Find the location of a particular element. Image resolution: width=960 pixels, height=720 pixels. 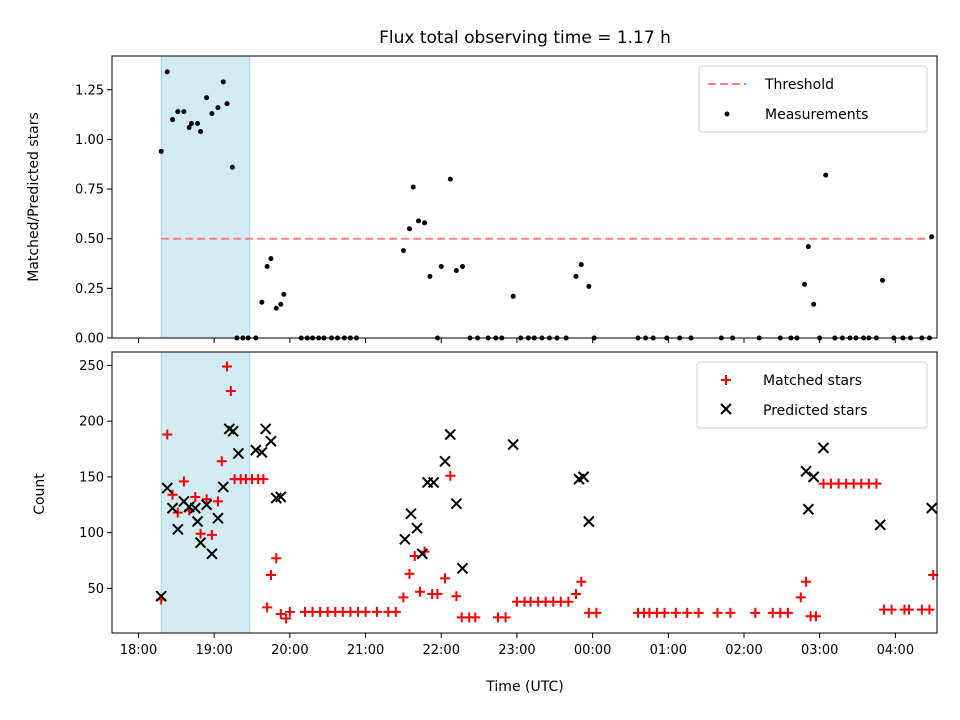

y-tick-label: 0.50 is located at coordinates (89, 239).